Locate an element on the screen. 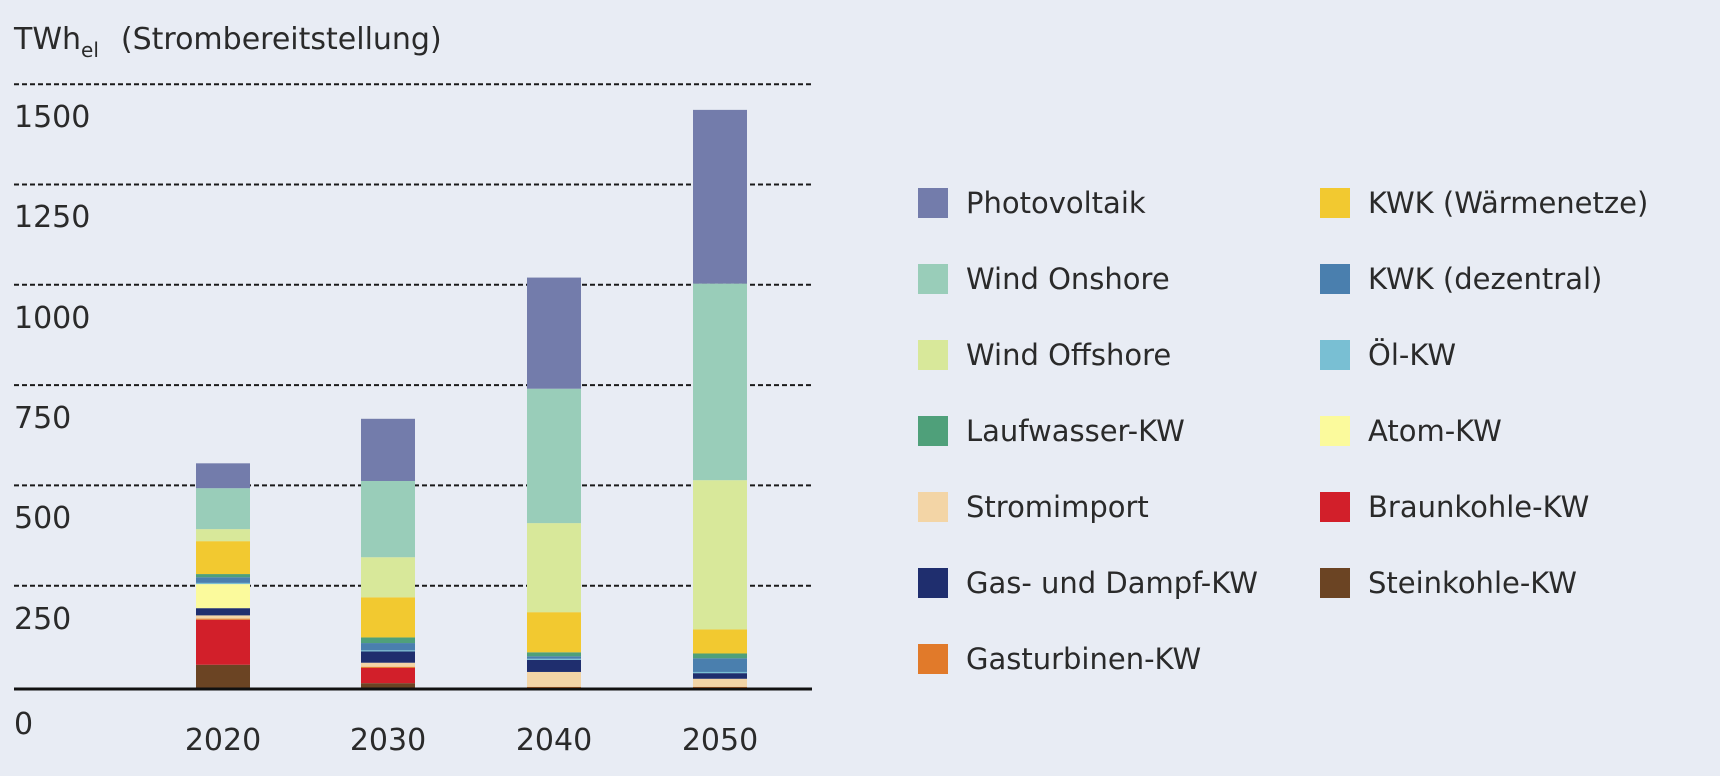 The width and height of the screenshot is (1720, 776). legend-label: Laufwasser-KW is located at coordinates (1075, 431).